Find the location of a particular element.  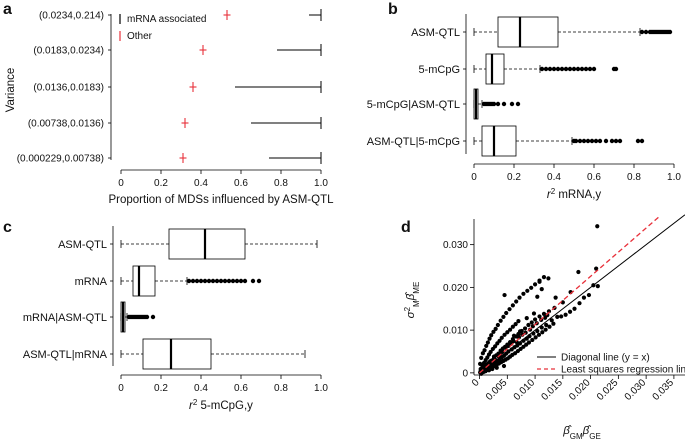

subscript-m: M is located at coordinates (416, 303).